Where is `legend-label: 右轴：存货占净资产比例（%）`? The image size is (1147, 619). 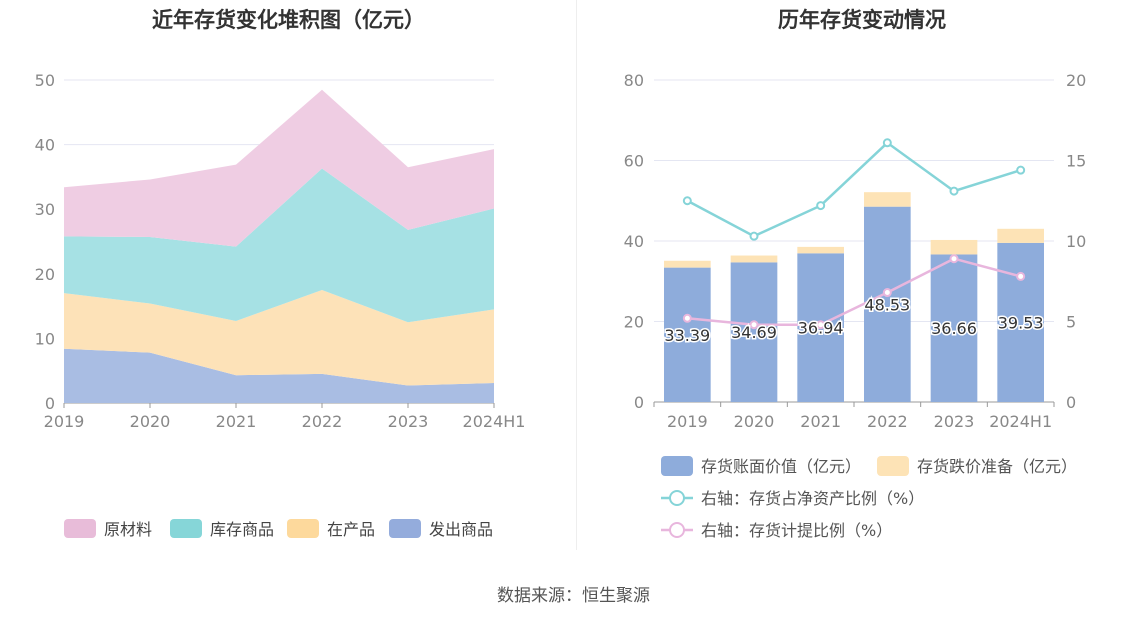
legend-label: 右轴：存货占净资产比例（%） is located at coordinates (812, 498).